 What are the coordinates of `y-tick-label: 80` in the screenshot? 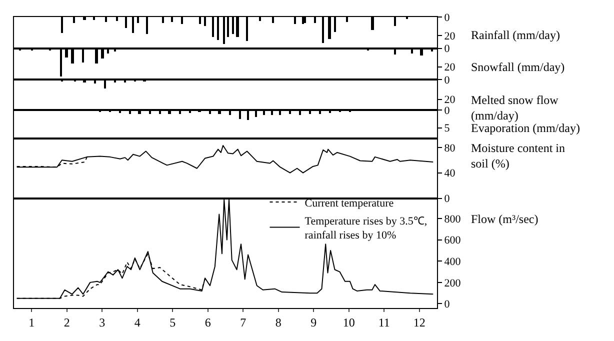 It's located at (450, 148).